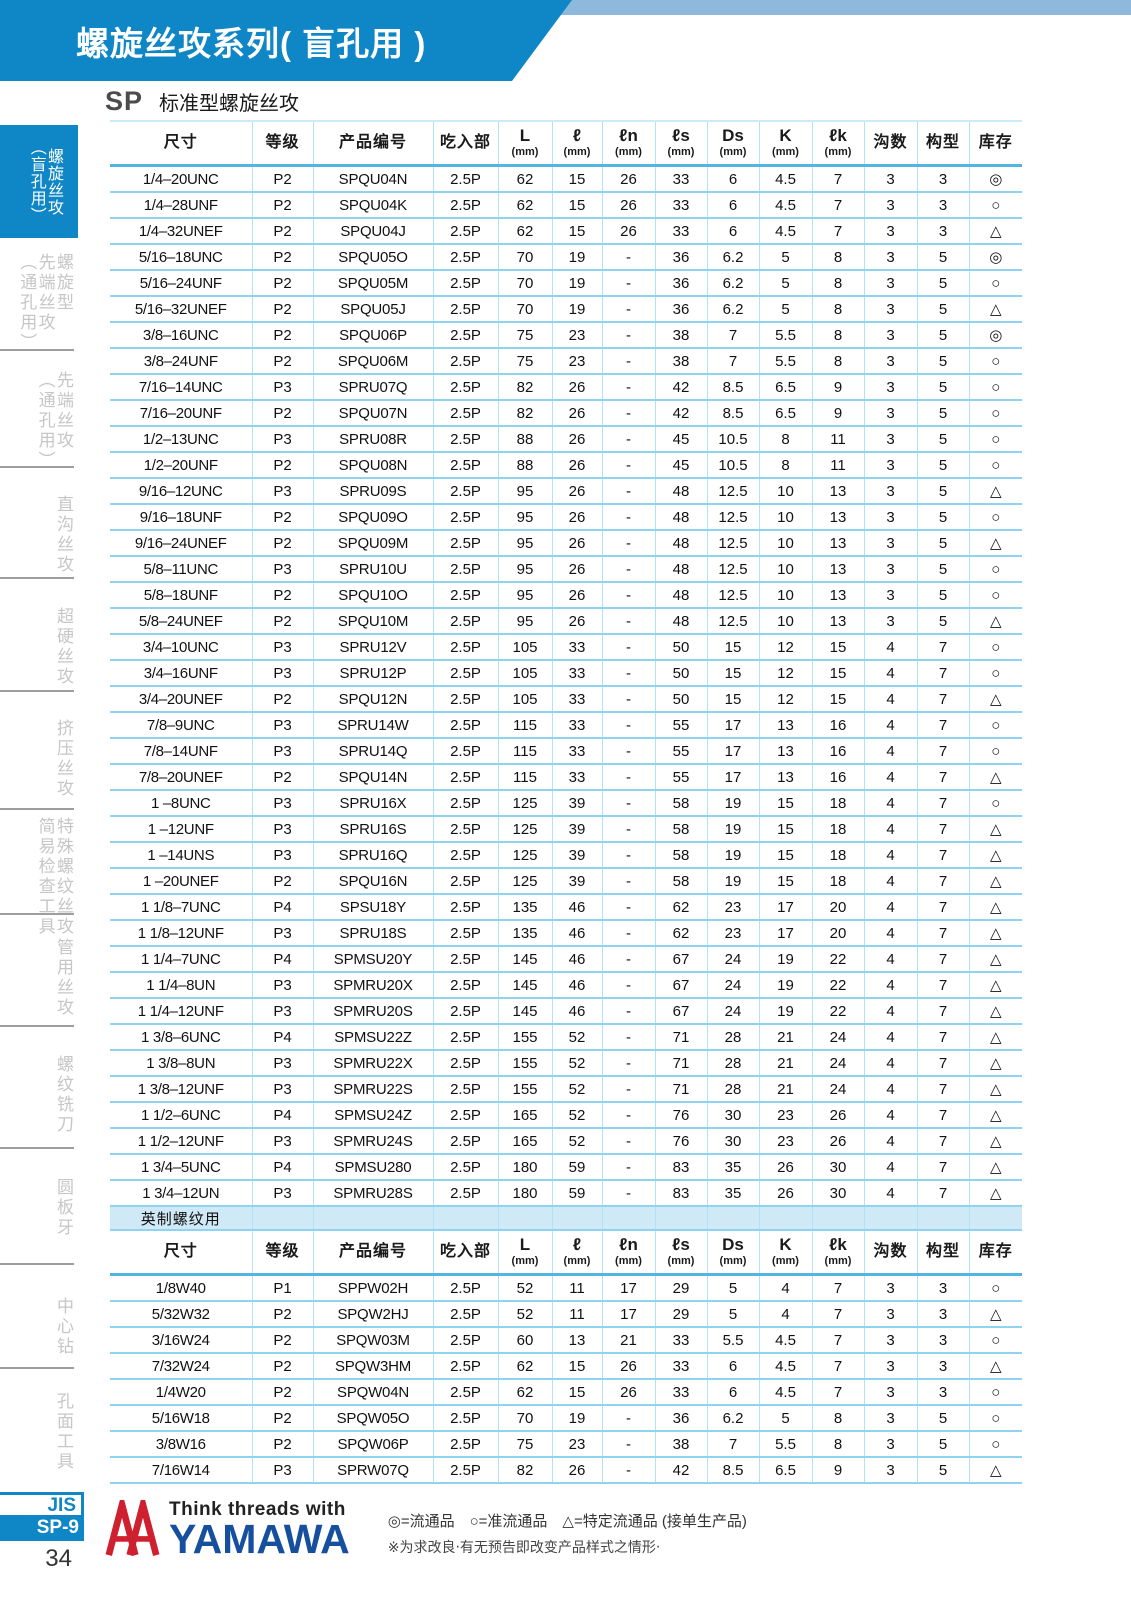 The width and height of the screenshot is (1131, 1600). I want to click on cell: 17, so click(786, 933).